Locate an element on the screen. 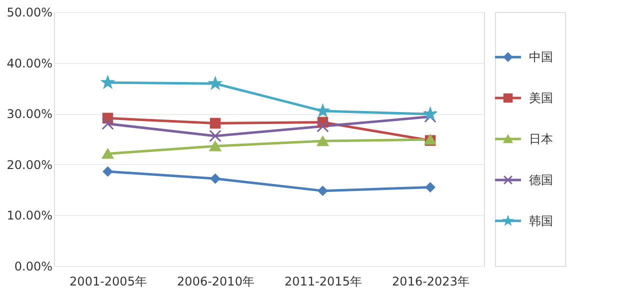  legend-label: 日本 is located at coordinates (541, 139).